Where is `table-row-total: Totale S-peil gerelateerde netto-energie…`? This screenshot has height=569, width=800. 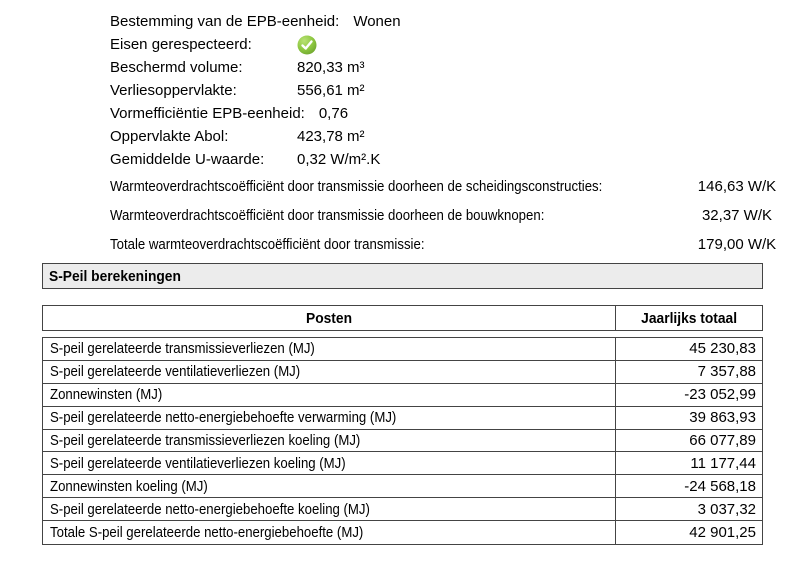
table-row-total: Totale S-peil gerelateerde netto-energie… is located at coordinates (402, 533).